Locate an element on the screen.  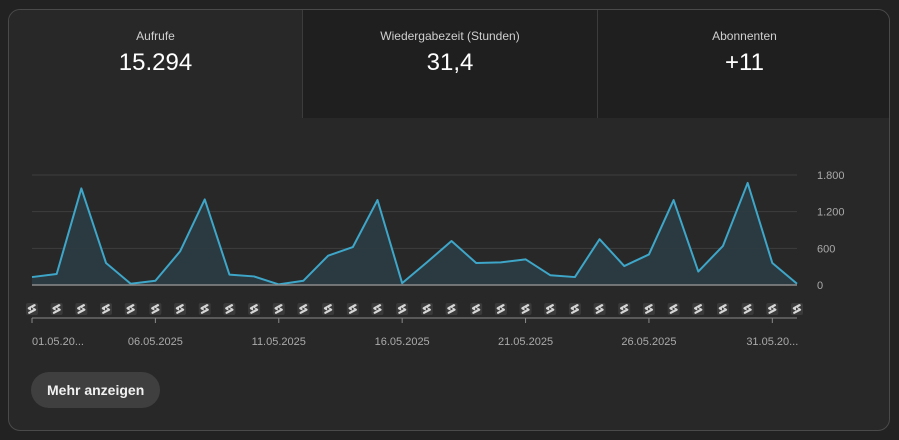
tab-value: 15.294 is located at coordinates (155, 62).